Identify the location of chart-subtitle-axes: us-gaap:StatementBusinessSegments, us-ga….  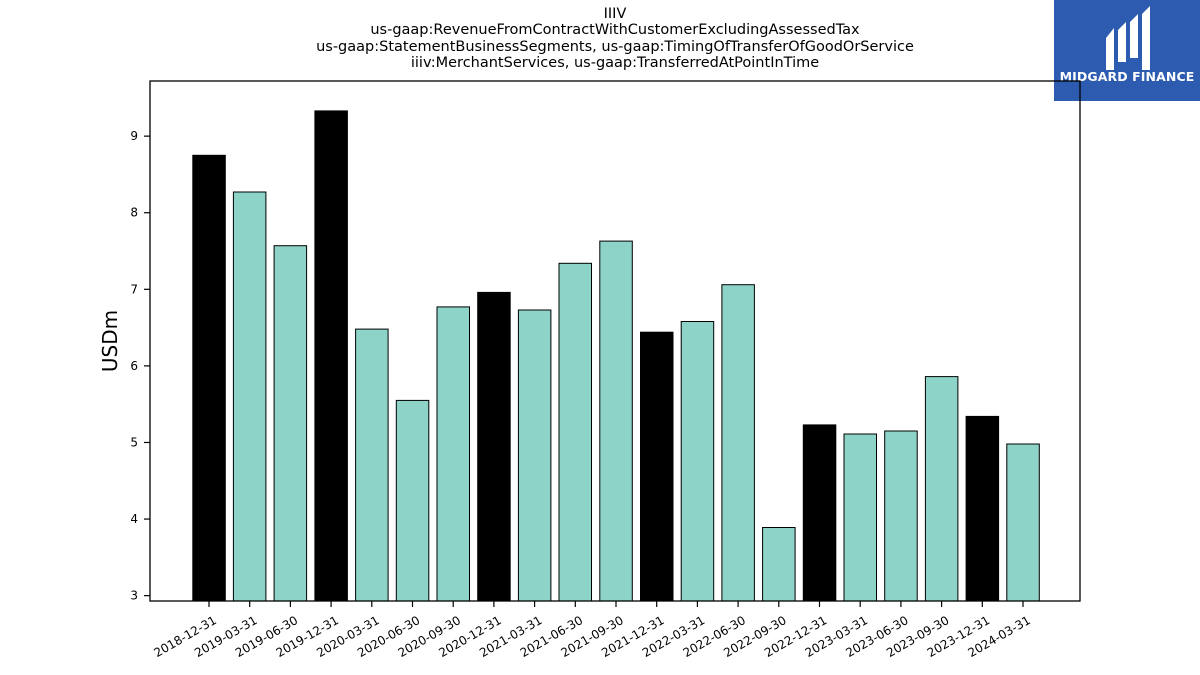
(615, 46).